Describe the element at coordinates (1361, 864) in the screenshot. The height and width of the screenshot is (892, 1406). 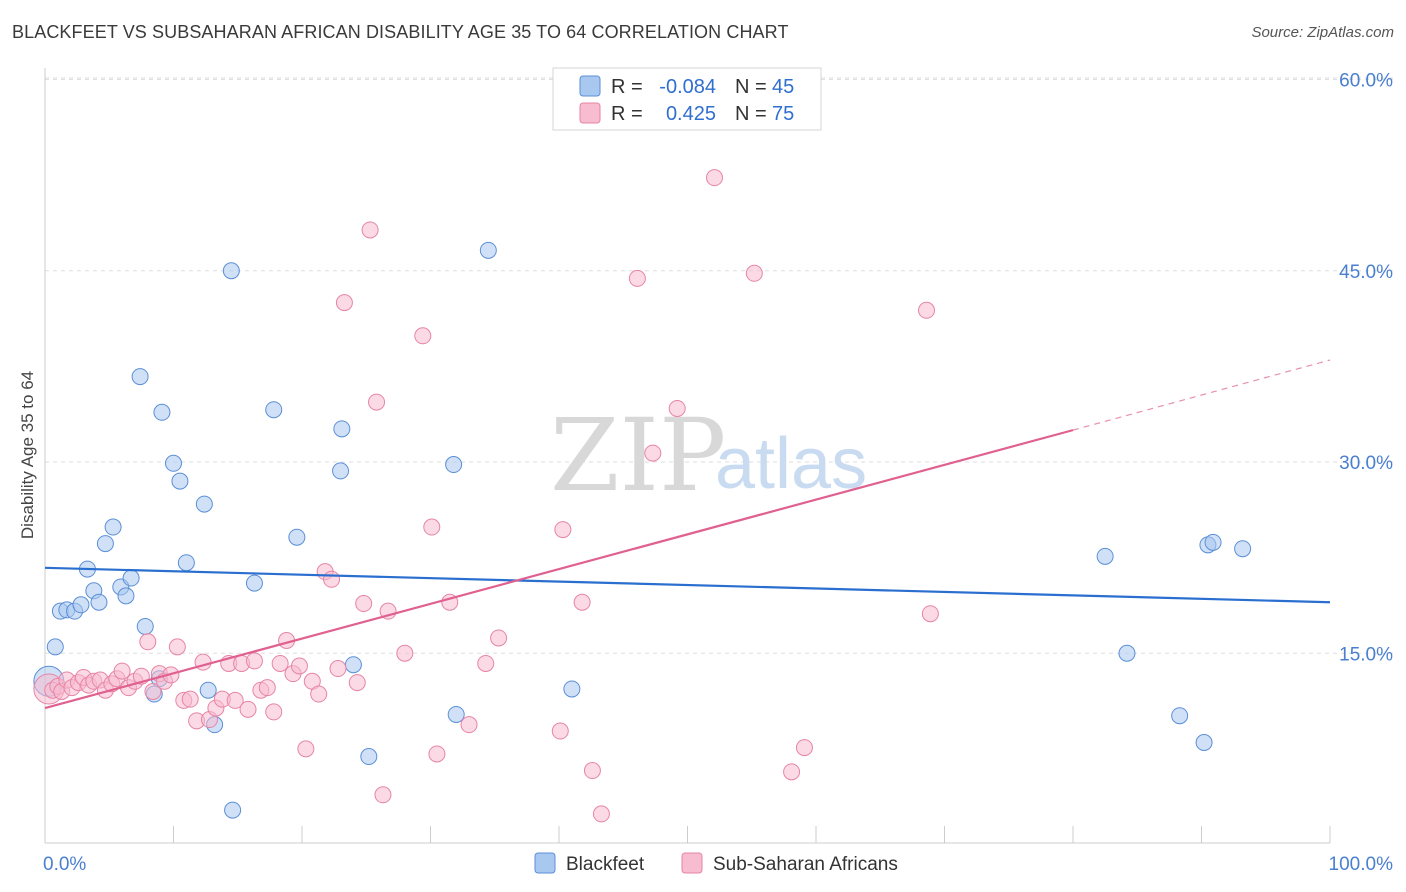
I see `x-tick-label-1: 100.0%` at that location.